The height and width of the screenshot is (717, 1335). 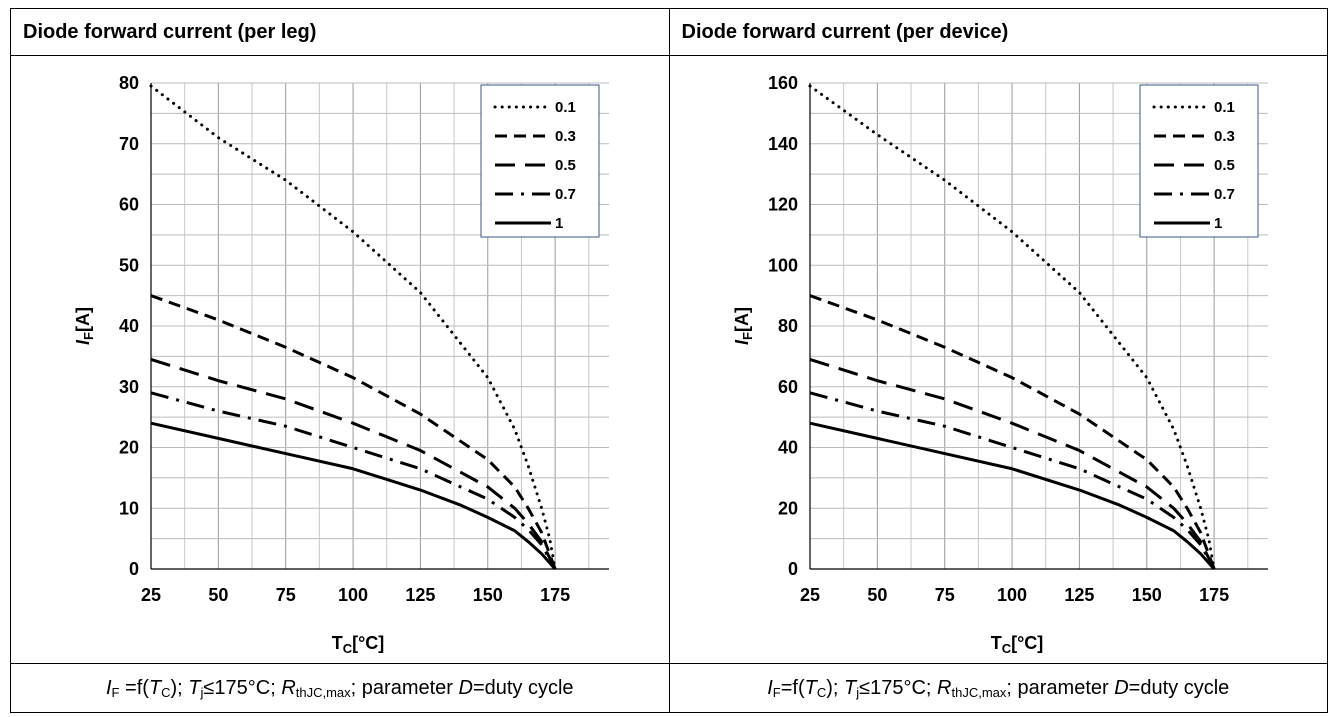 I want to click on y-tick-label: 70, so click(x=129, y=144).